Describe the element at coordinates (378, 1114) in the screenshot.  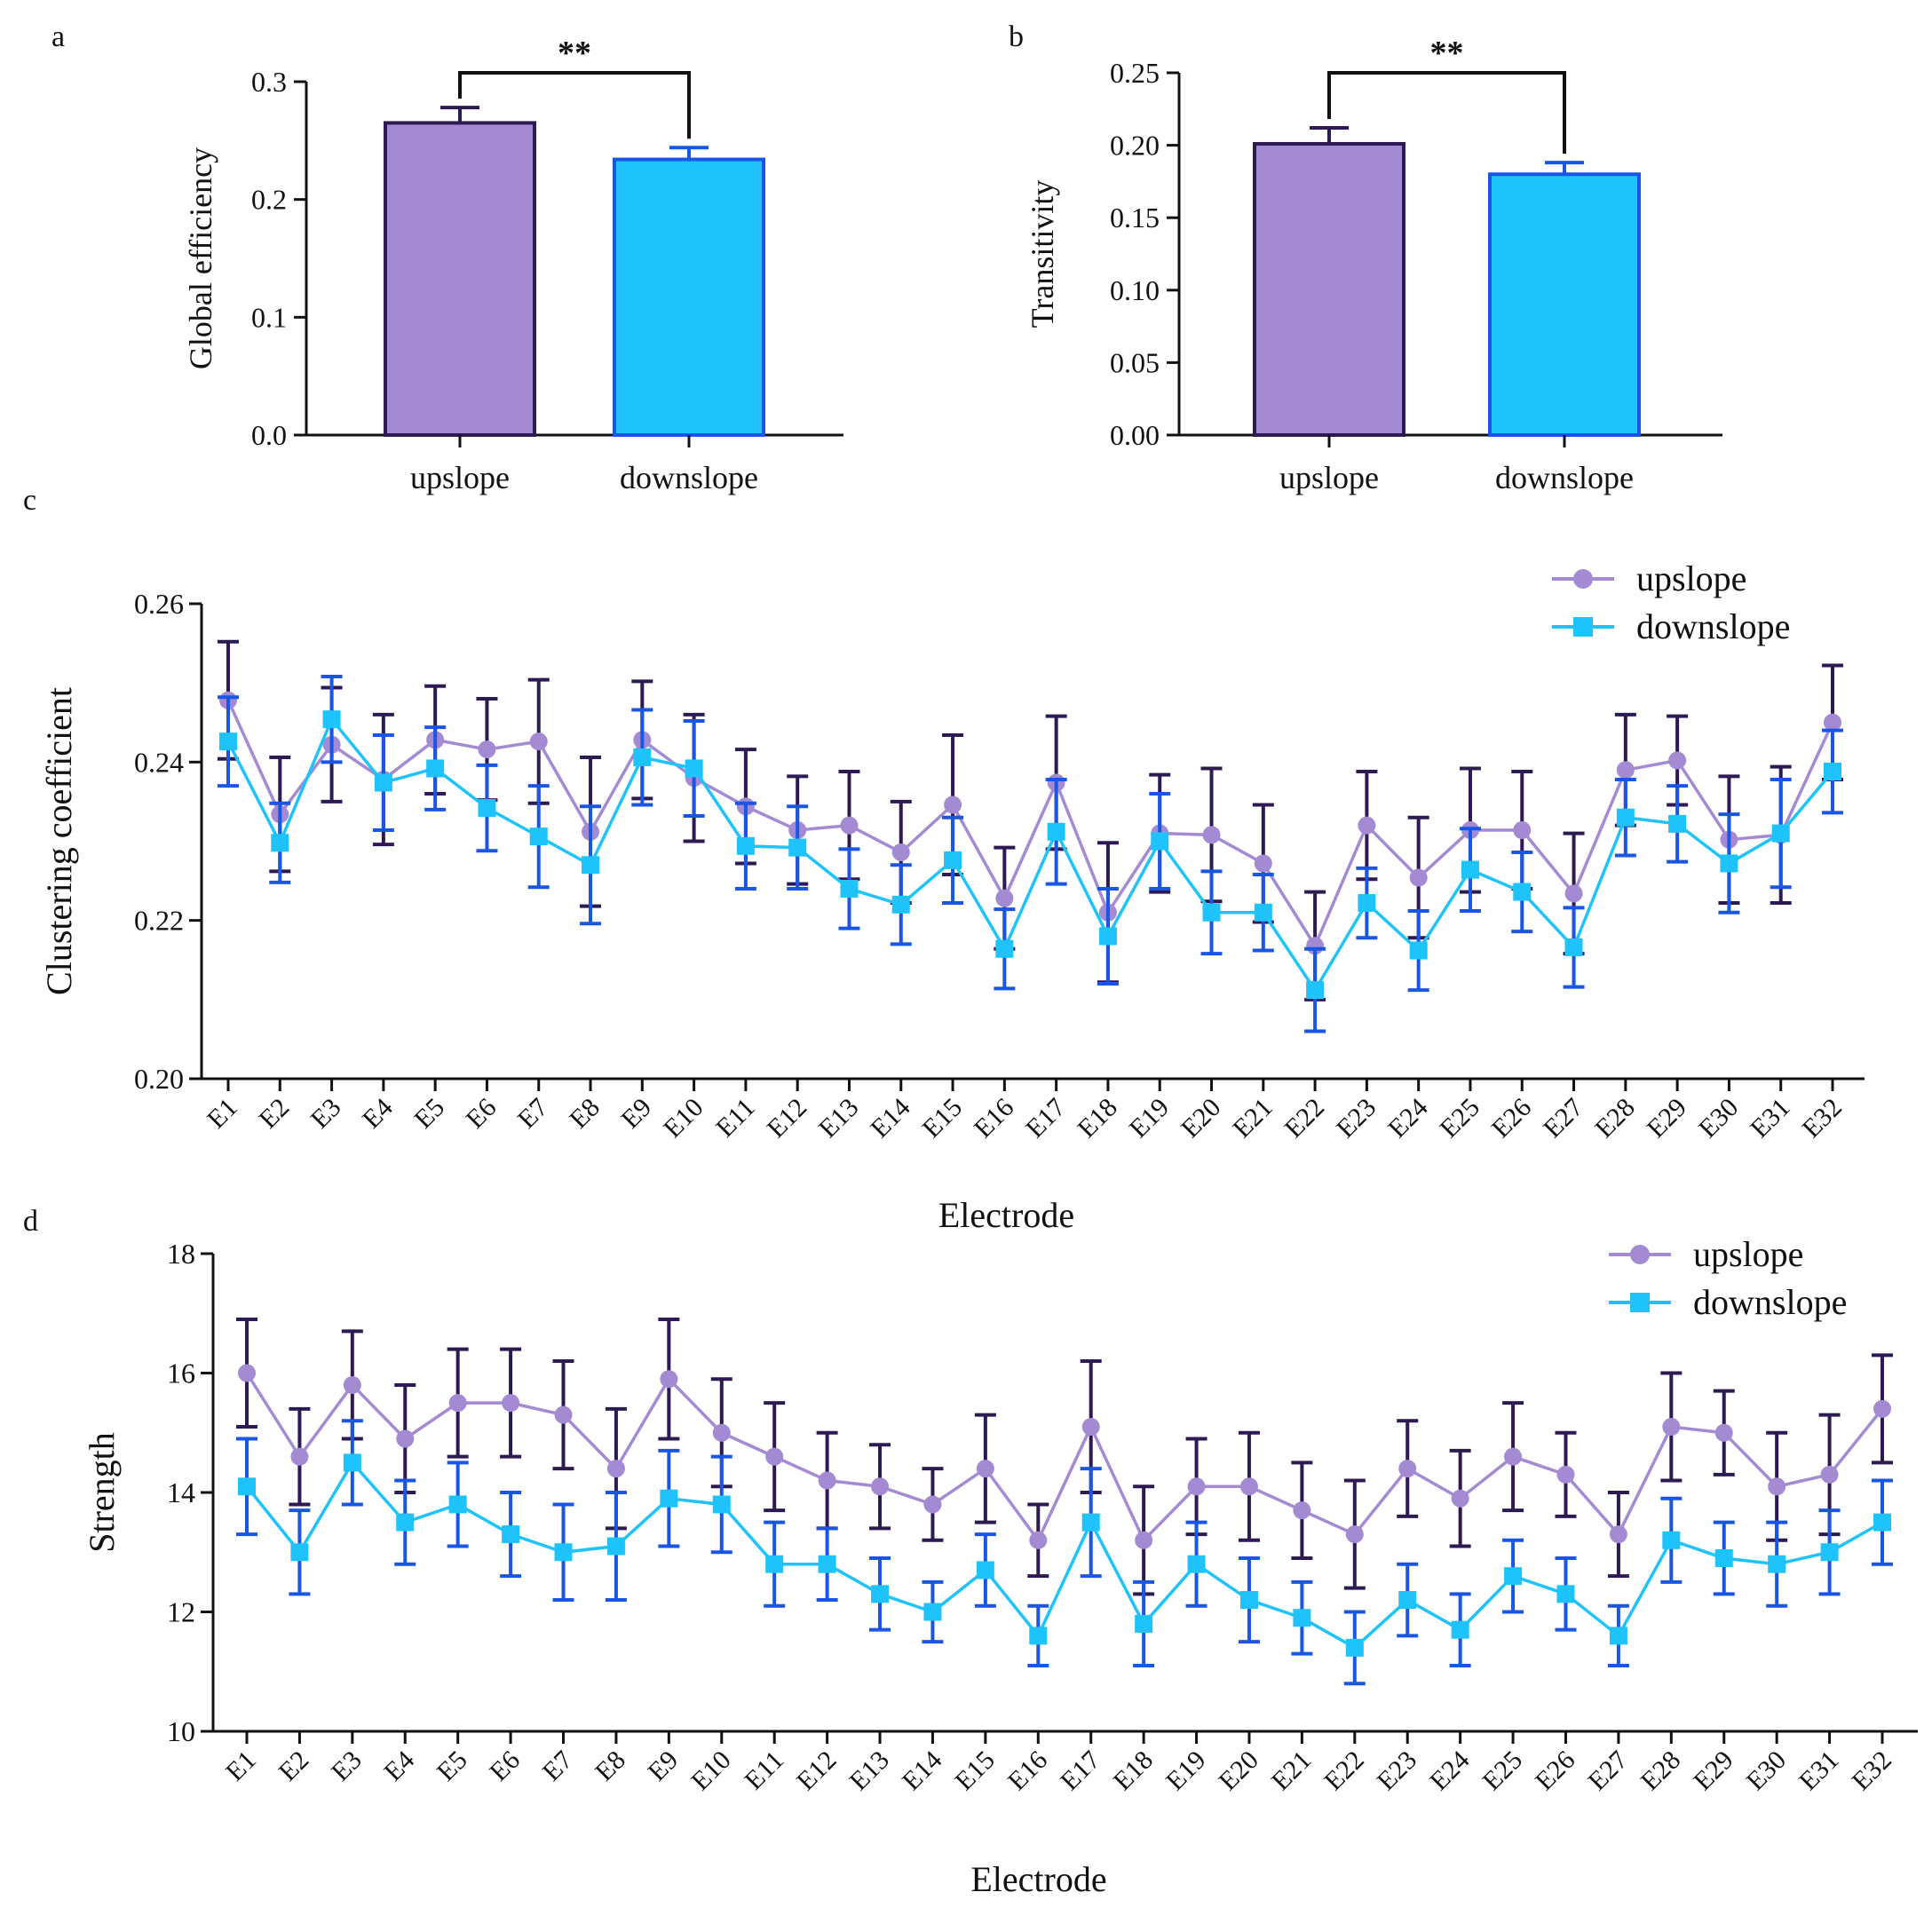
I see `x-tick-label: E4` at that location.